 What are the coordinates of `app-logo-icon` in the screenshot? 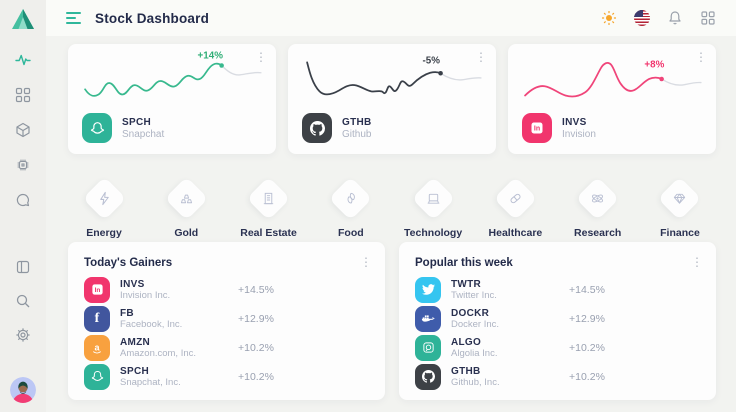 It's located at (23, 19).